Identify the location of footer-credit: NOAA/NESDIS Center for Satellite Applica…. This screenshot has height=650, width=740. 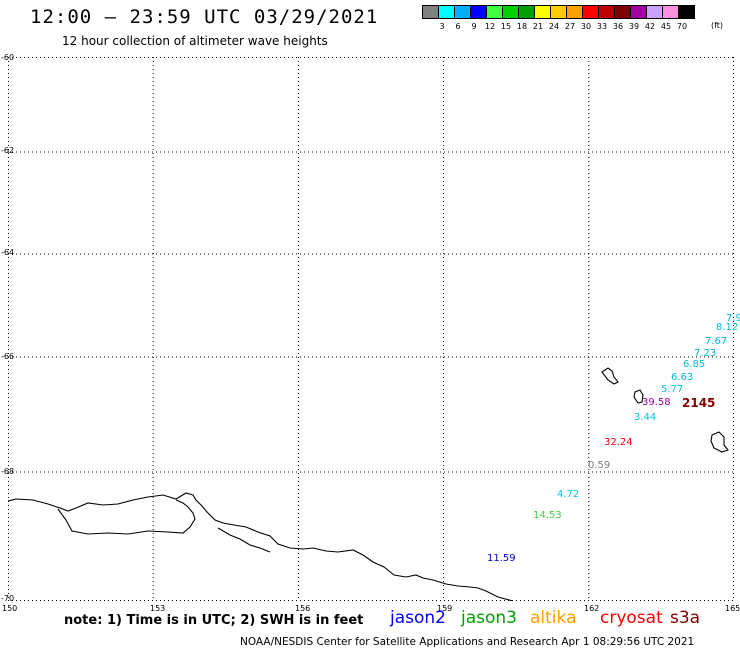
(467, 642).